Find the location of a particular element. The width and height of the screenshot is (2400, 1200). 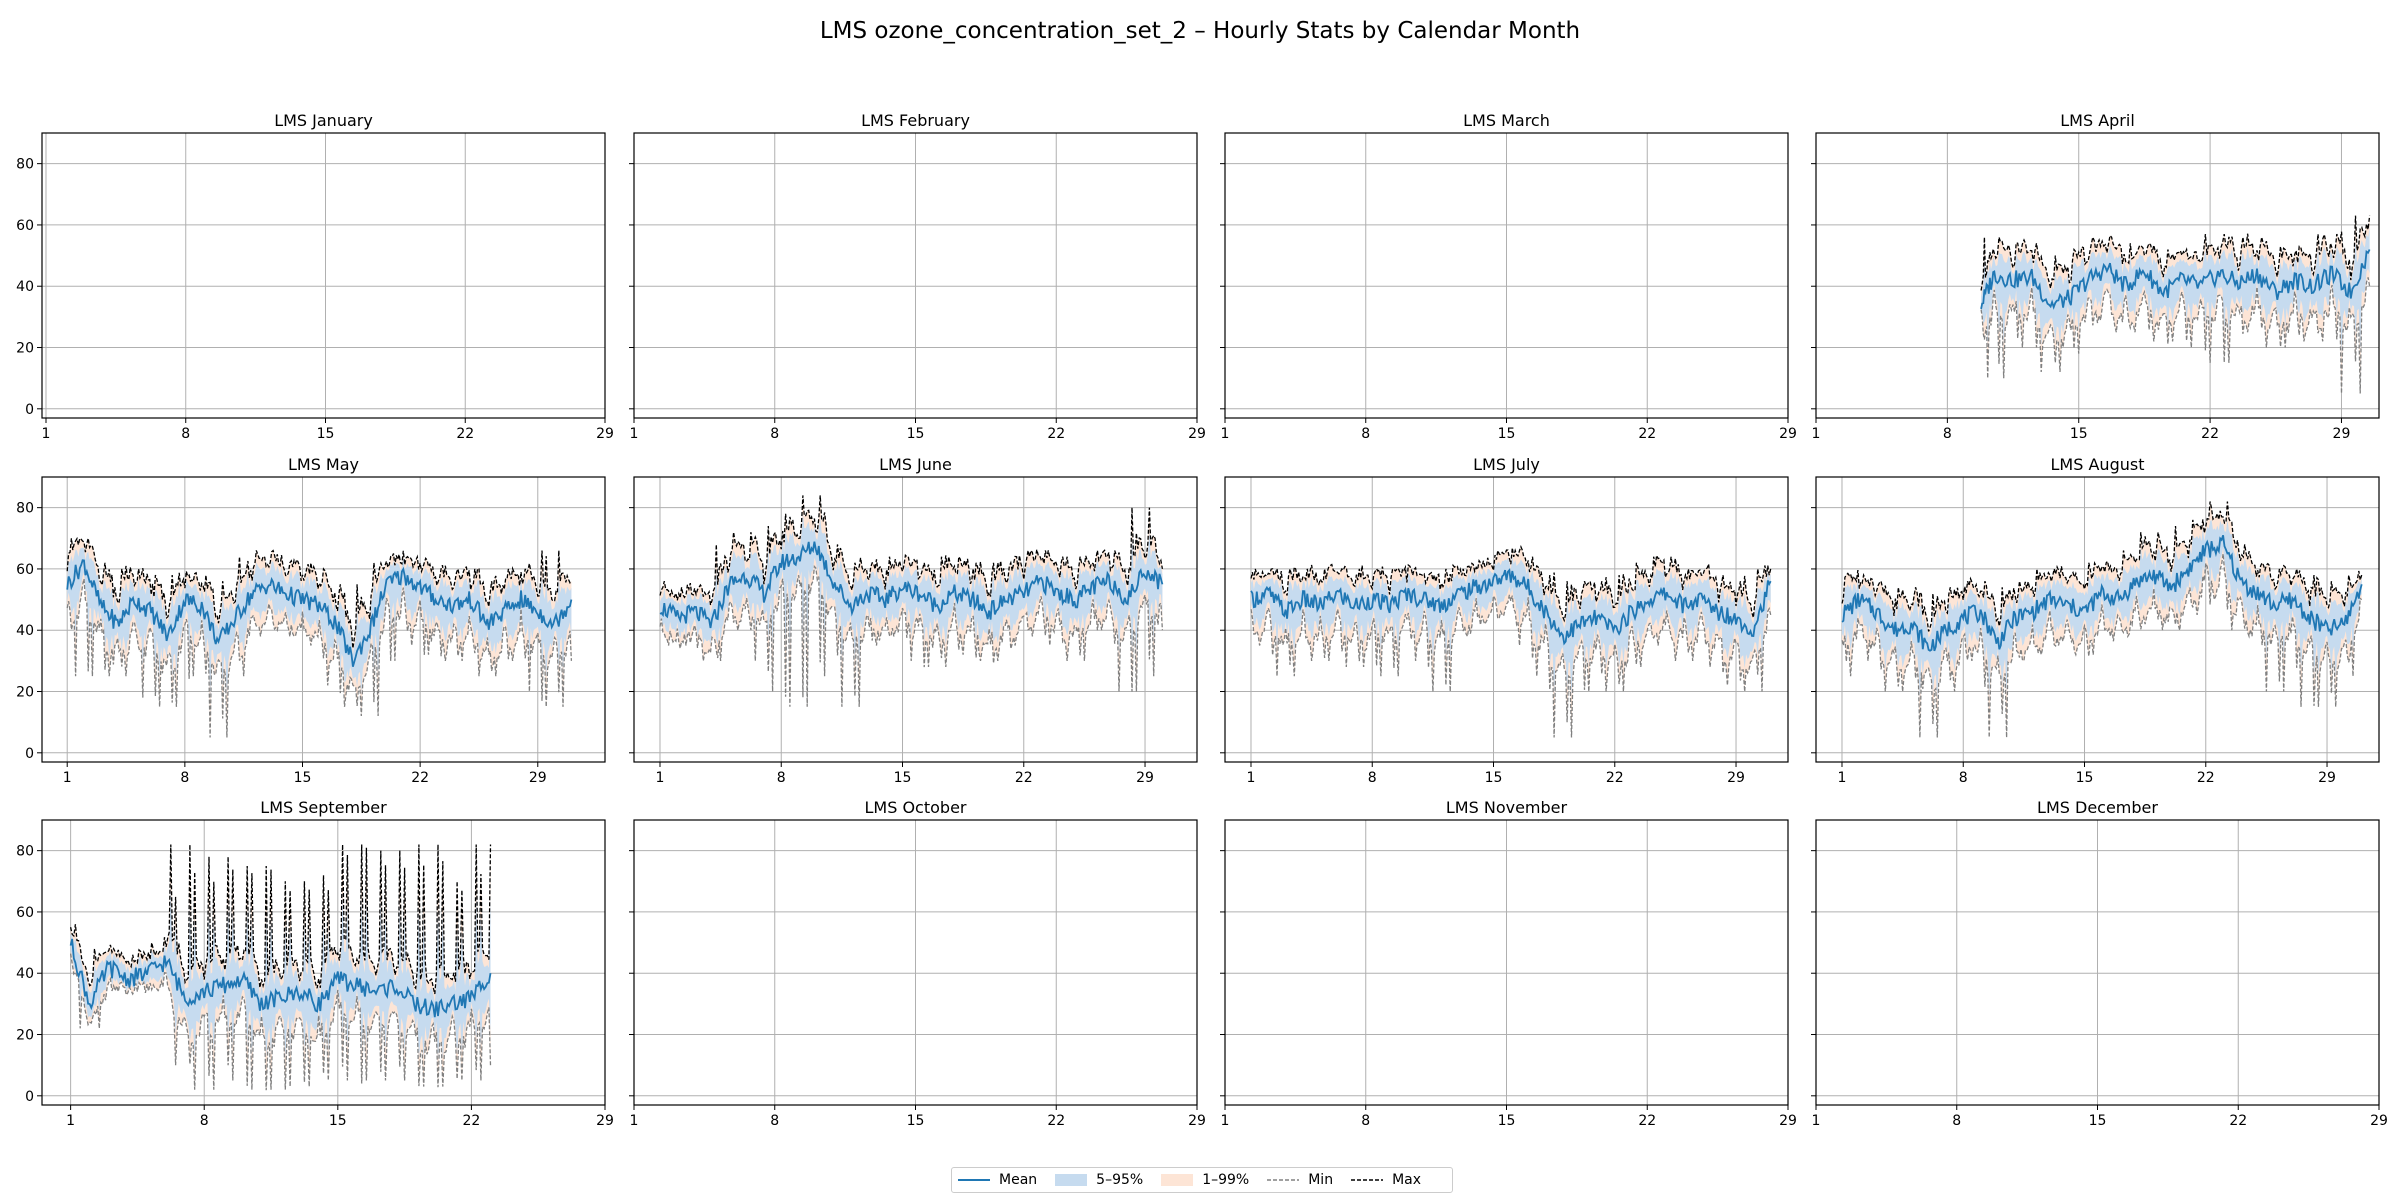

subplot-lms-october: 1 8 15 22 29 LMS October is located at coordinates (917, 963).